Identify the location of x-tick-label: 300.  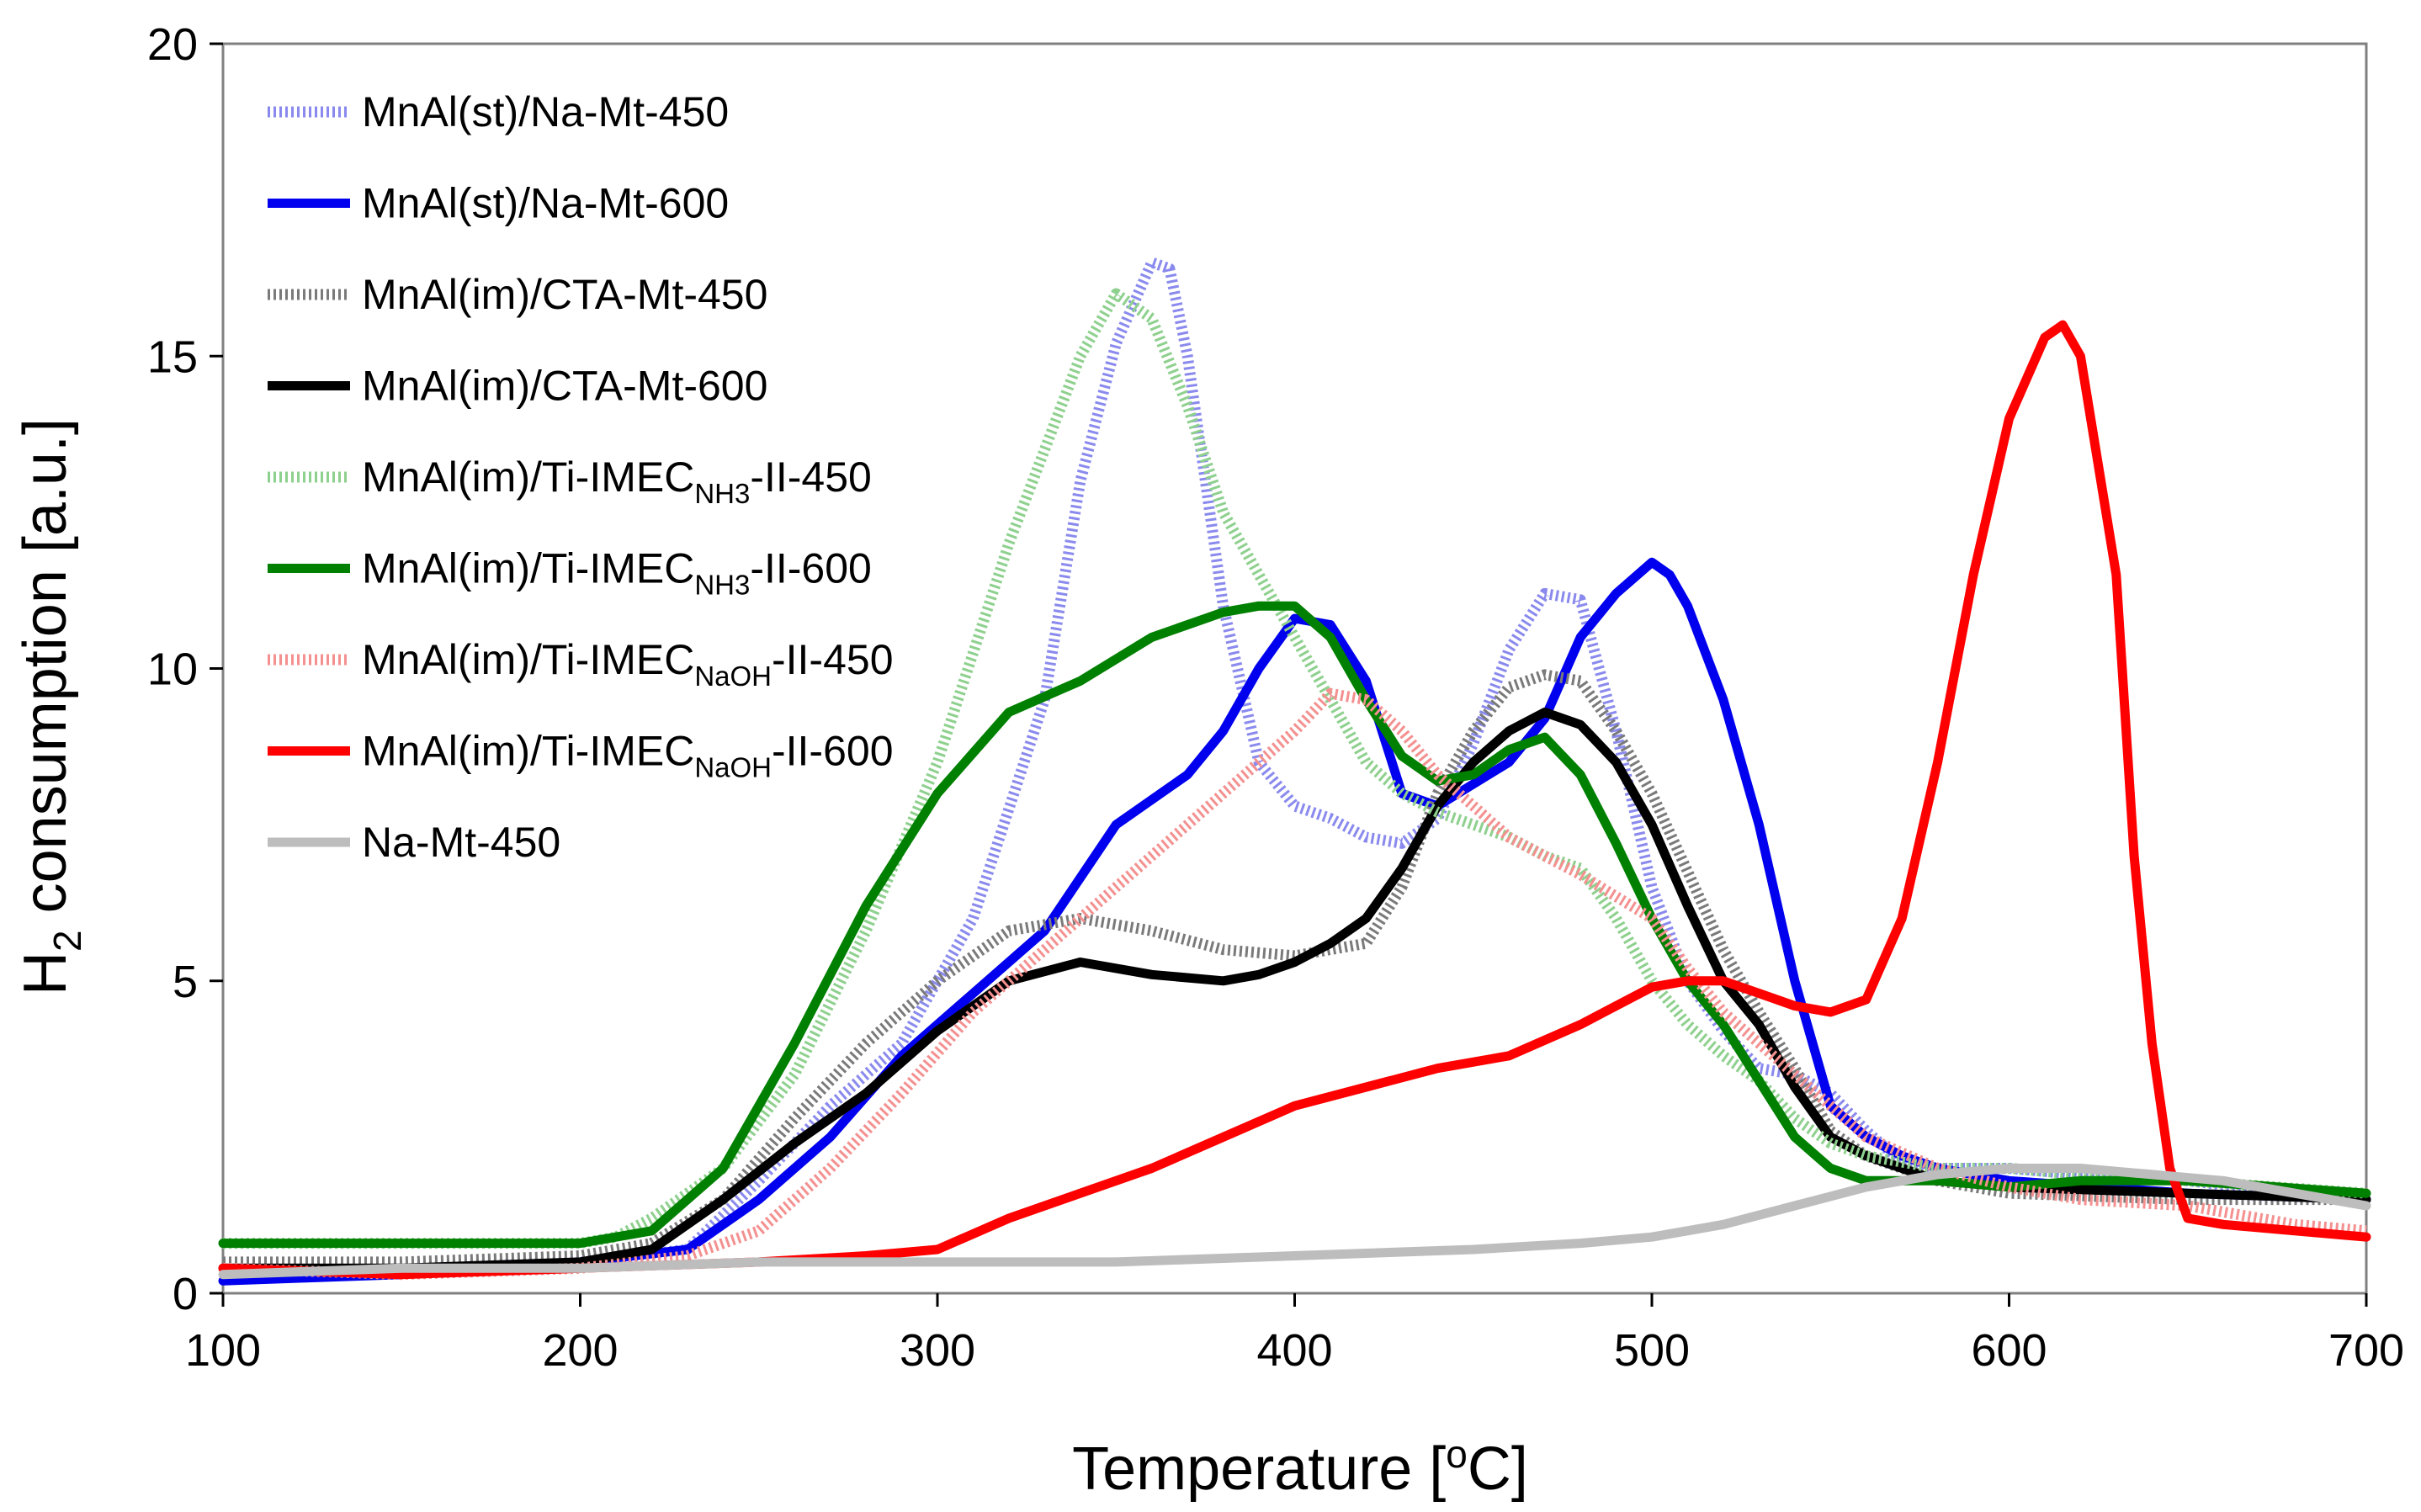
(937, 1350).